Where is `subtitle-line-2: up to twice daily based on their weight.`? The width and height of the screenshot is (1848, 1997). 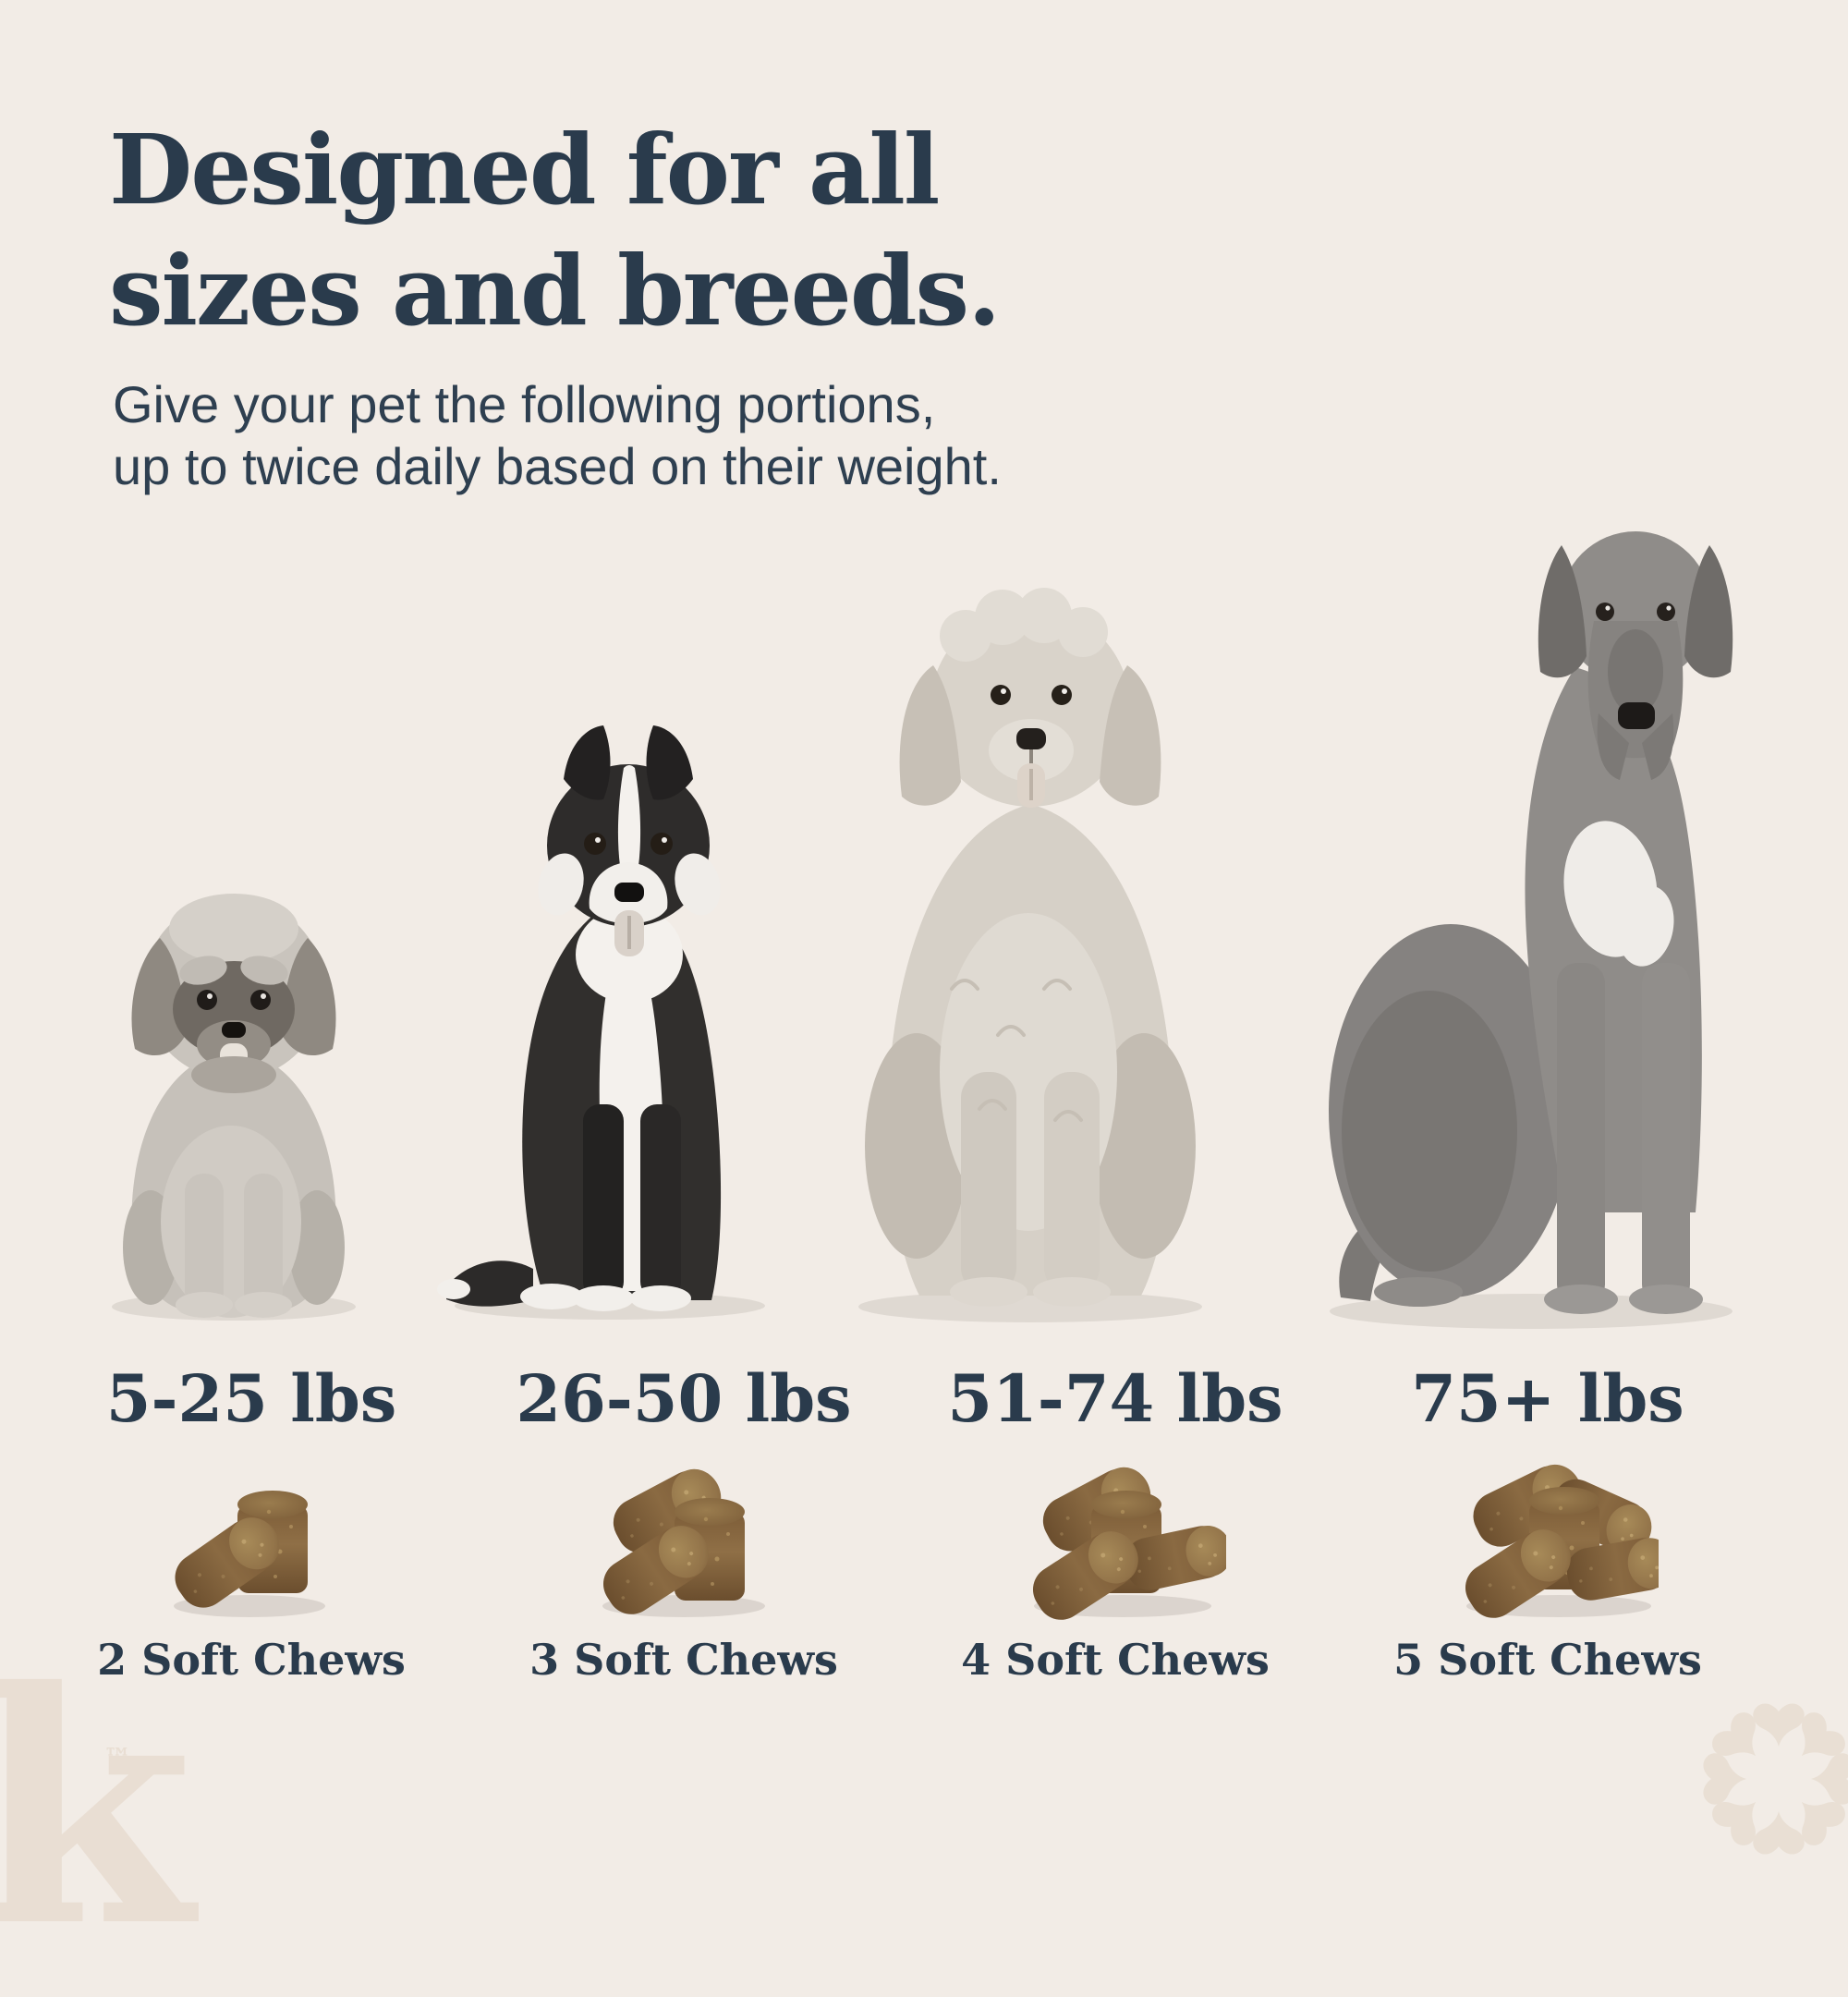 subtitle-line-2: up to twice daily based on their weight. is located at coordinates (557, 466).